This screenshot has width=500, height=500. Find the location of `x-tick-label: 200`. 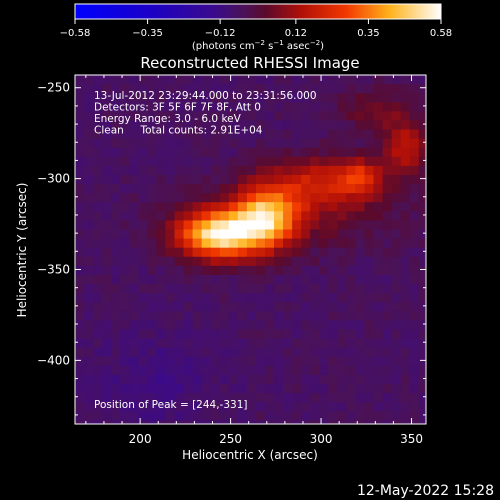

x-tick-label: 200 is located at coordinates (140, 439).